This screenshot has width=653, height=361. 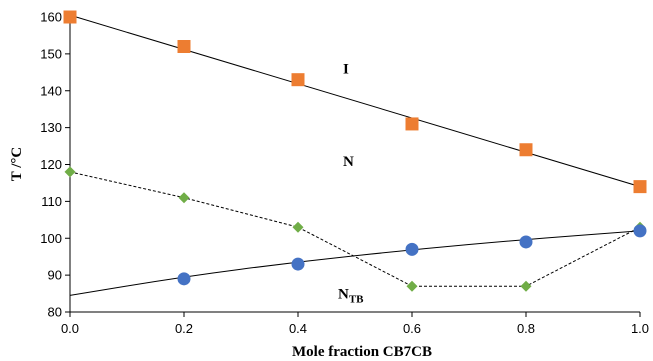 What do you see at coordinates (51, 164) in the screenshot?
I see `y-tick-label: 120` at bounding box center [51, 164].